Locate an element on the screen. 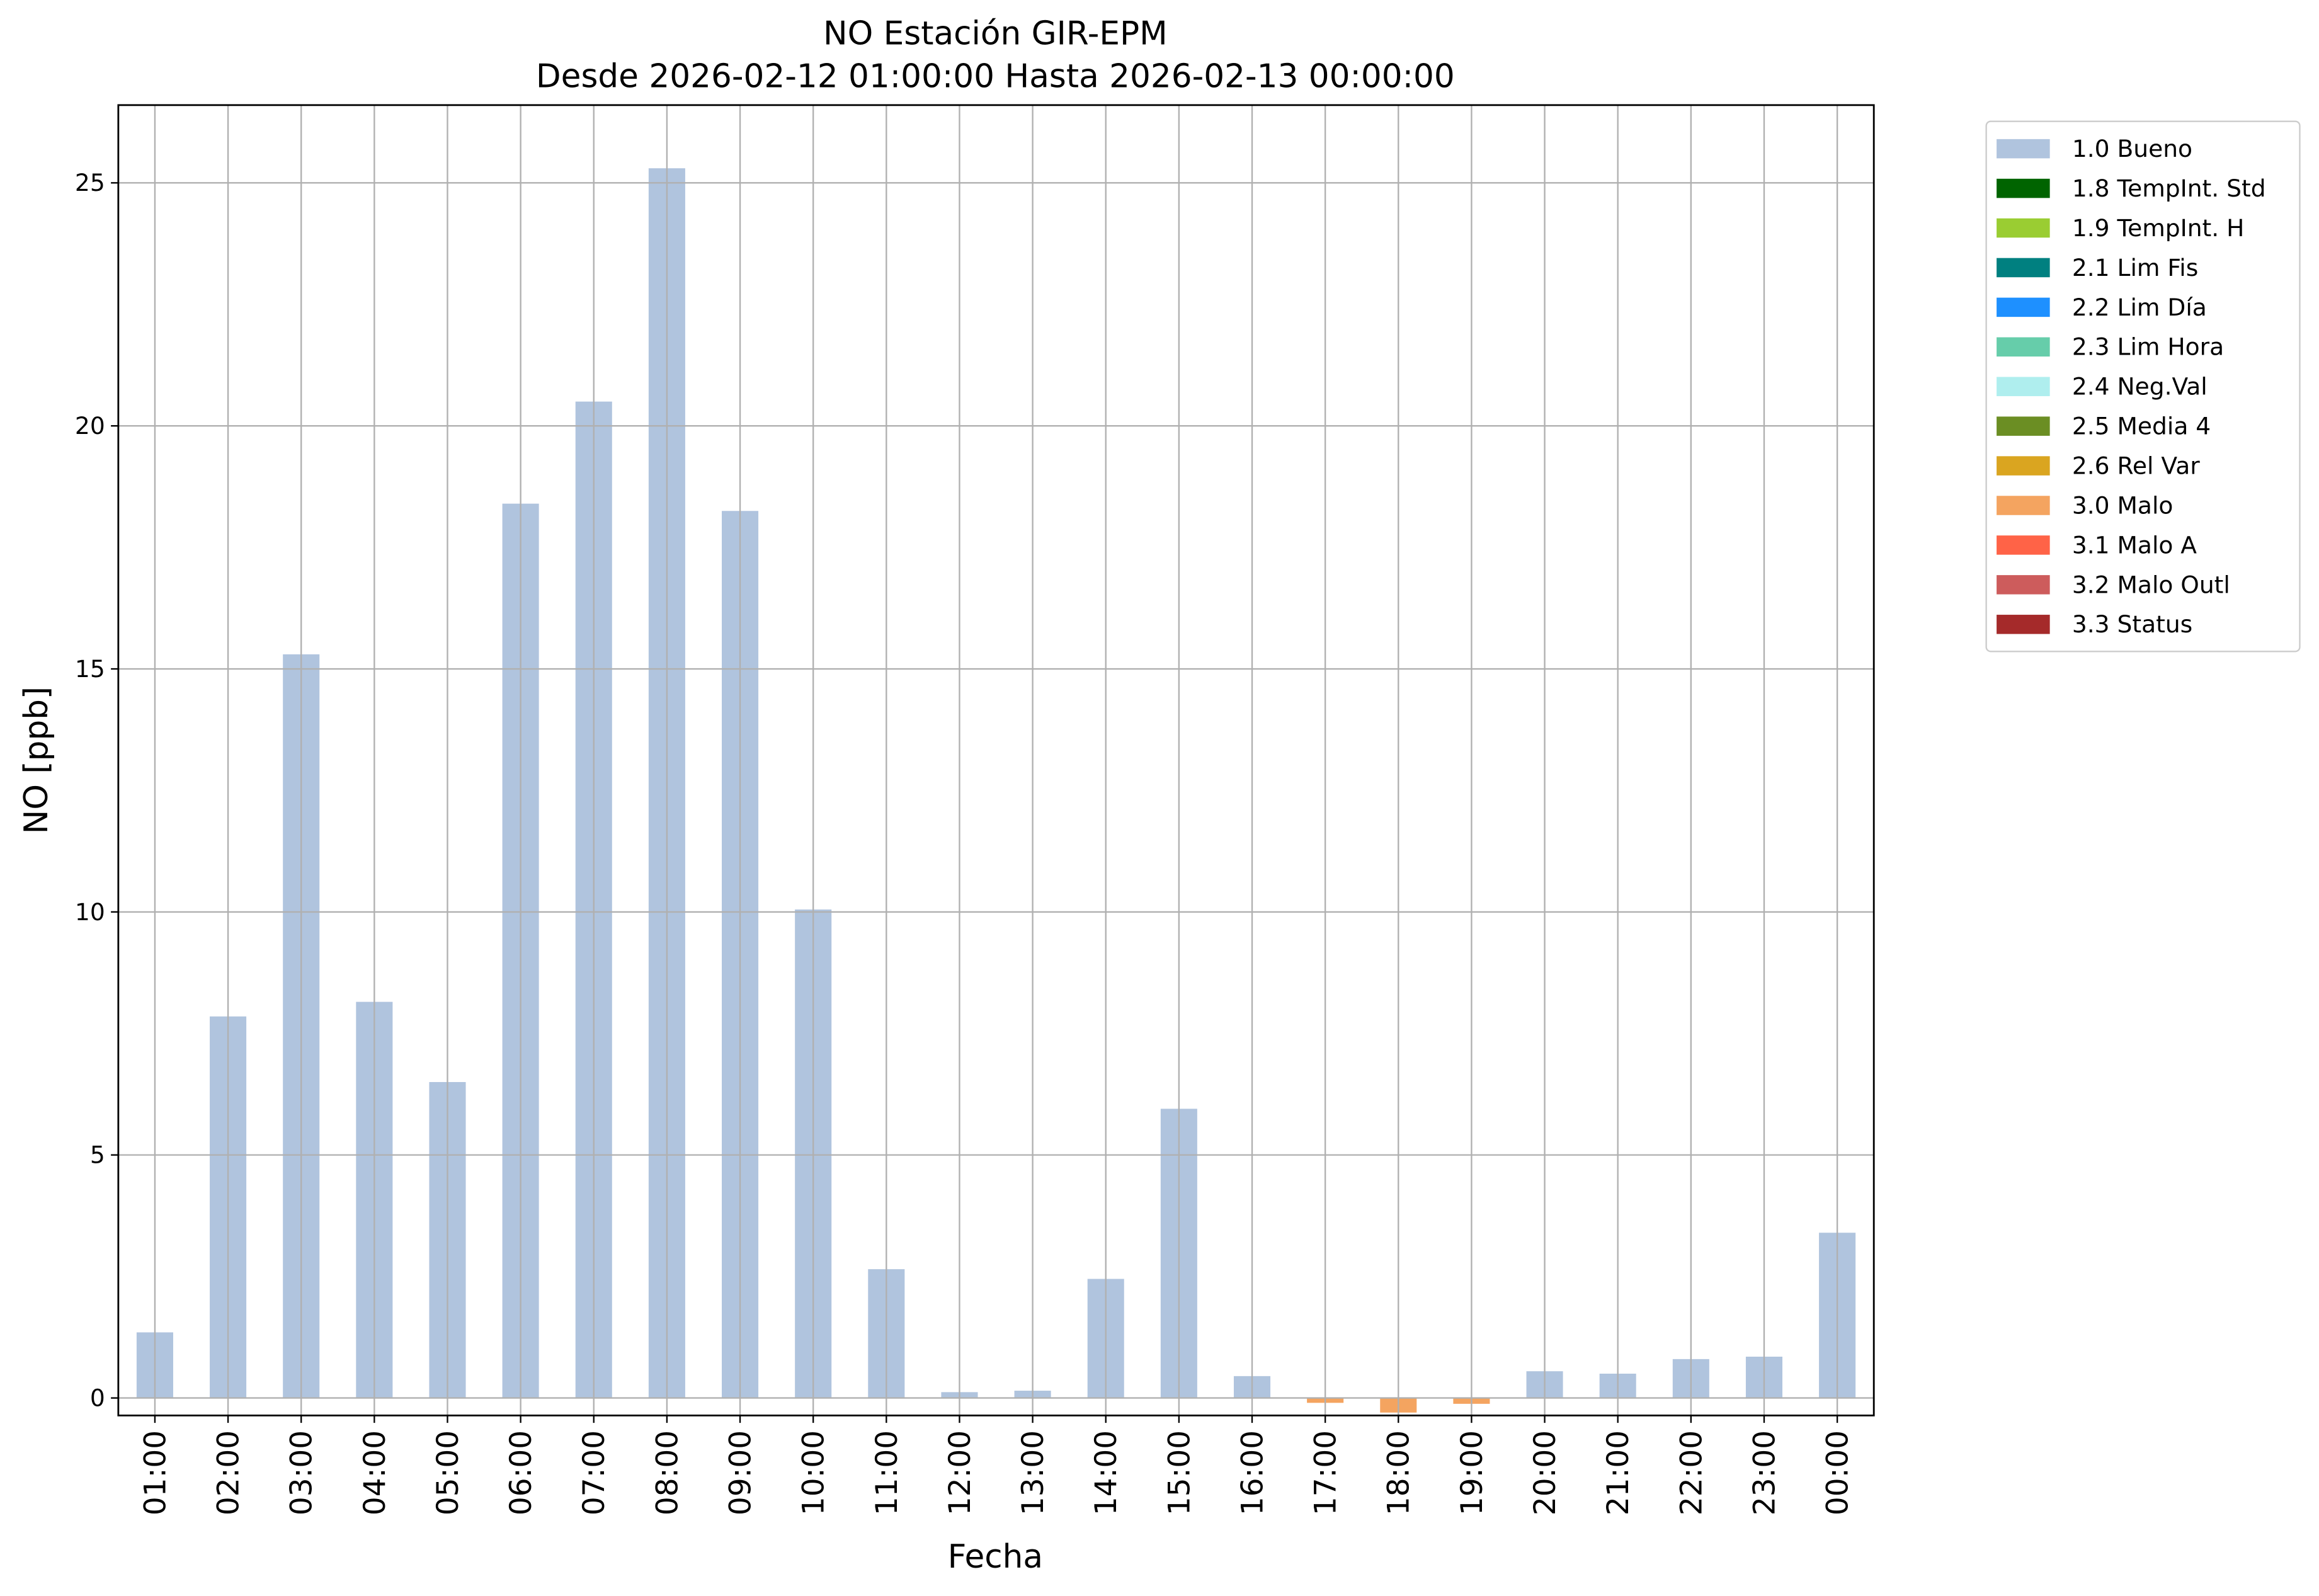  y-tick-label: 15 is located at coordinates (90, 669).